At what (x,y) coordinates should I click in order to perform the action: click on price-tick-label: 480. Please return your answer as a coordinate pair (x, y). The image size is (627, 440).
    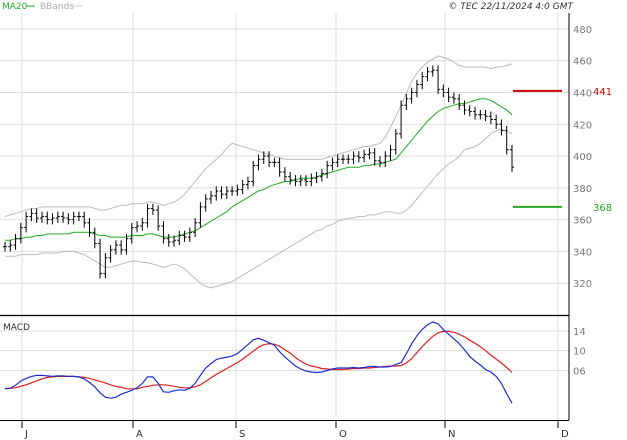
    Looking at the image, I should click on (582, 30).